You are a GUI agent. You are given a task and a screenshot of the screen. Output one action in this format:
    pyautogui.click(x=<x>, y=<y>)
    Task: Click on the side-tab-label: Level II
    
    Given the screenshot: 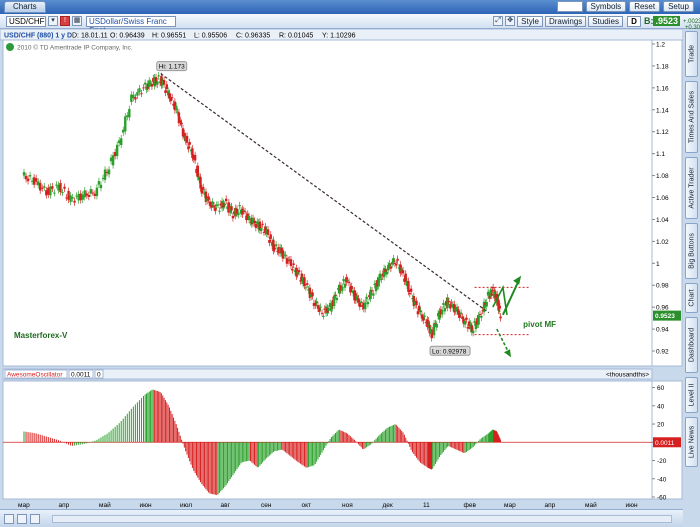 What is the action you would take?
    pyautogui.click(x=691, y=395)
    